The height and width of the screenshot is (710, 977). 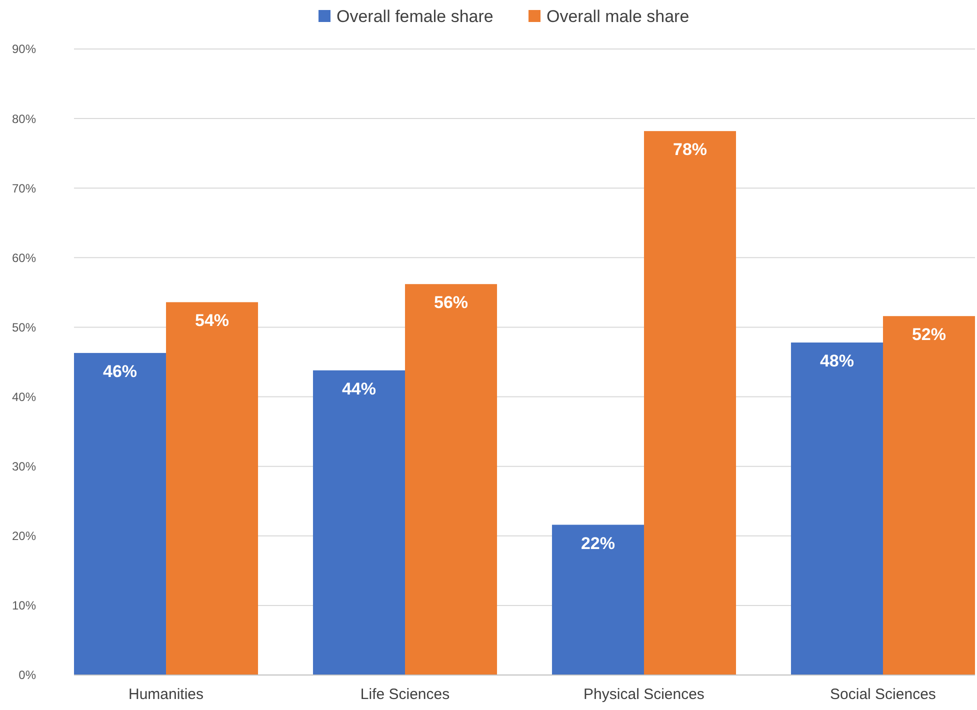 What do you see at coordinates (644, 694) in the screenshot?
I see `x-tick-label: Physical Sciences` at bounding box center [644, 694].